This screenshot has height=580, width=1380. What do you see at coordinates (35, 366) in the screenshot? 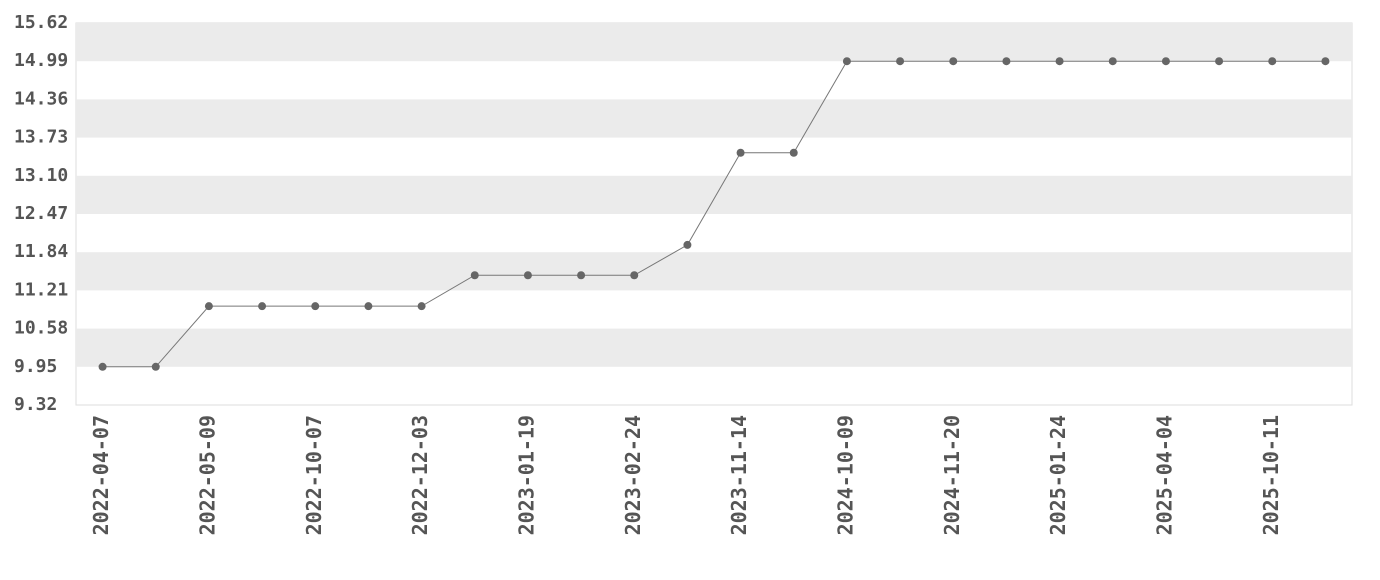
I see `y-tick-label: 9.95` at bounding box center [35, 366].